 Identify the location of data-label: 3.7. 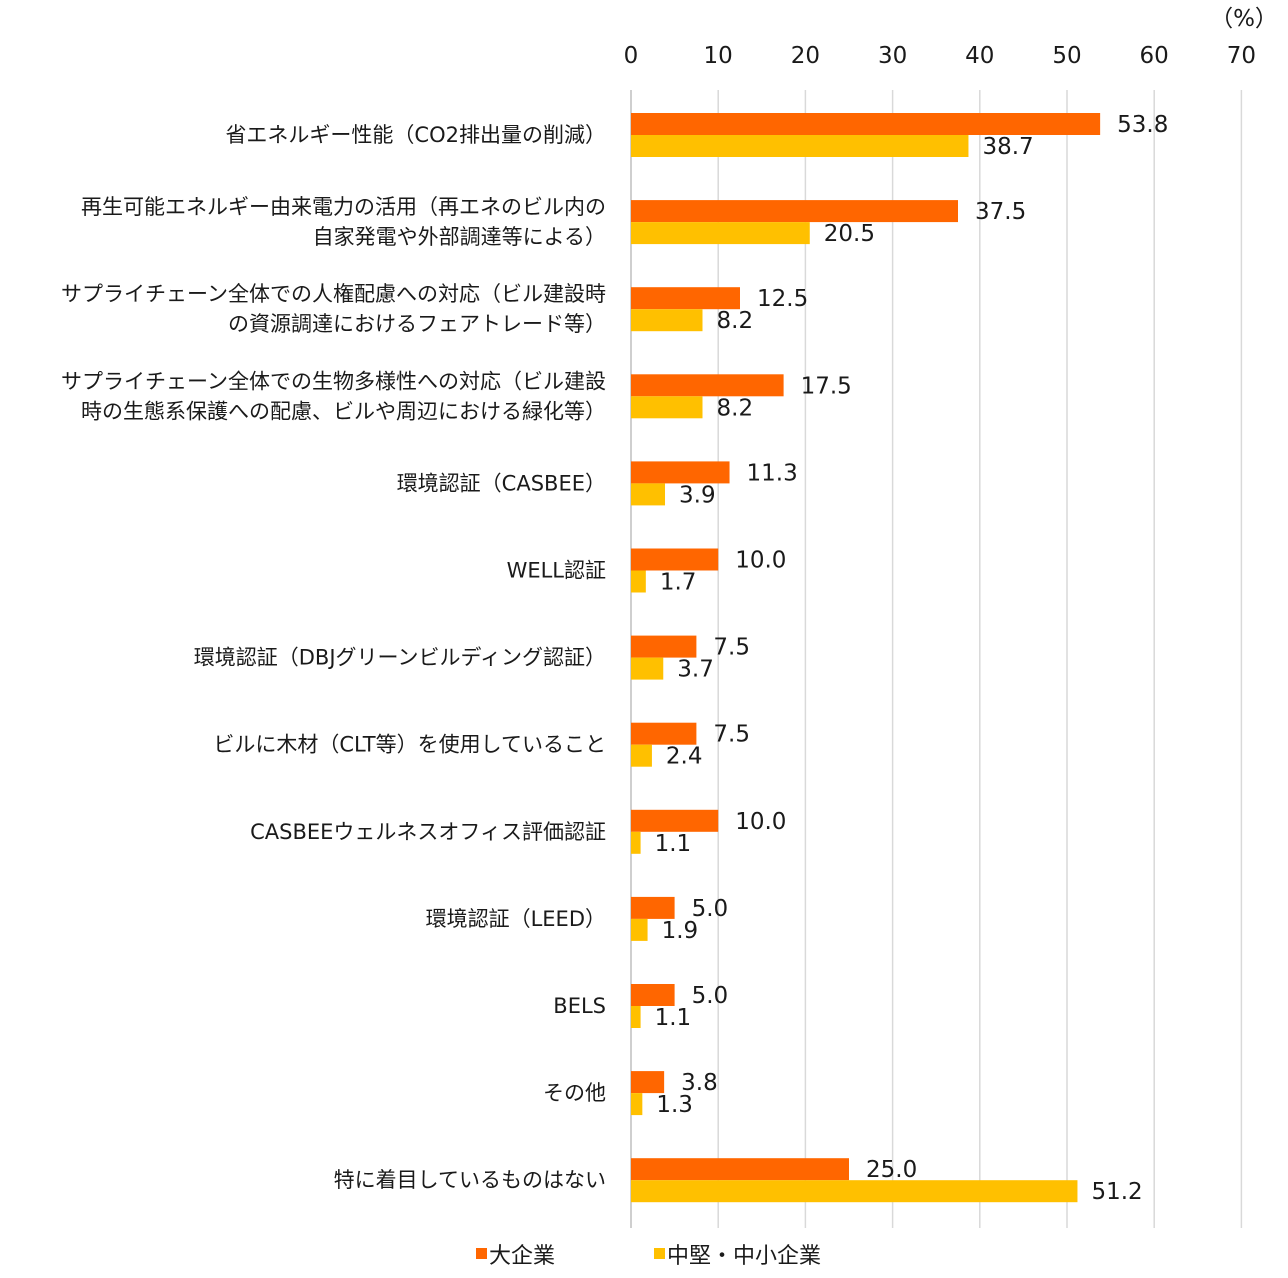
(695, 670).